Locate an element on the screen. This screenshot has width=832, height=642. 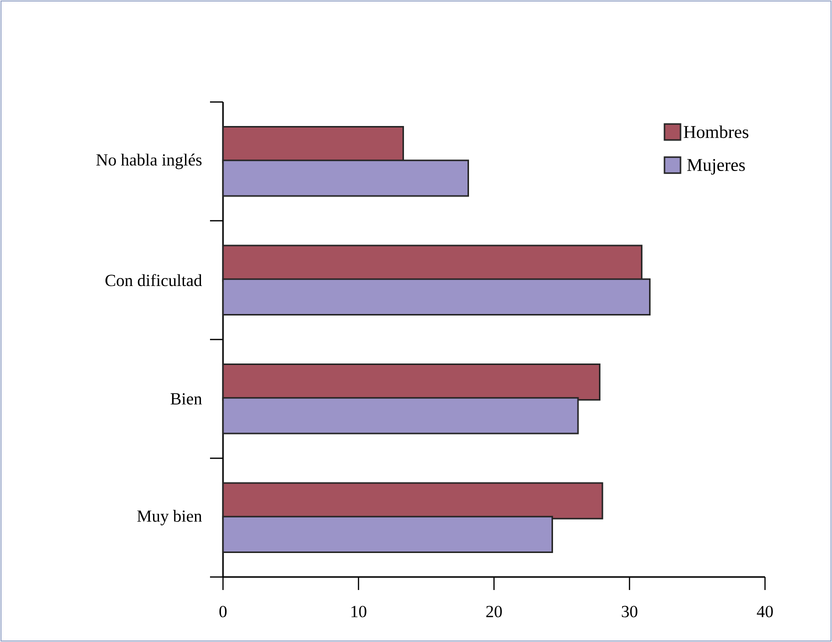
x-tick-label: 40 is located at coordinates (764, 612).